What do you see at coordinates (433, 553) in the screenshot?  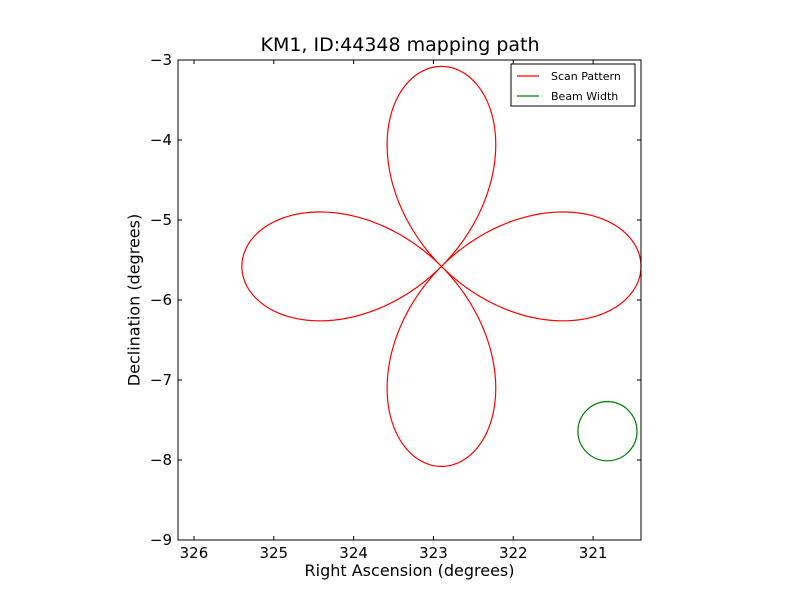 I see `x-tick-label: 323` at bounding box center [433, 553].